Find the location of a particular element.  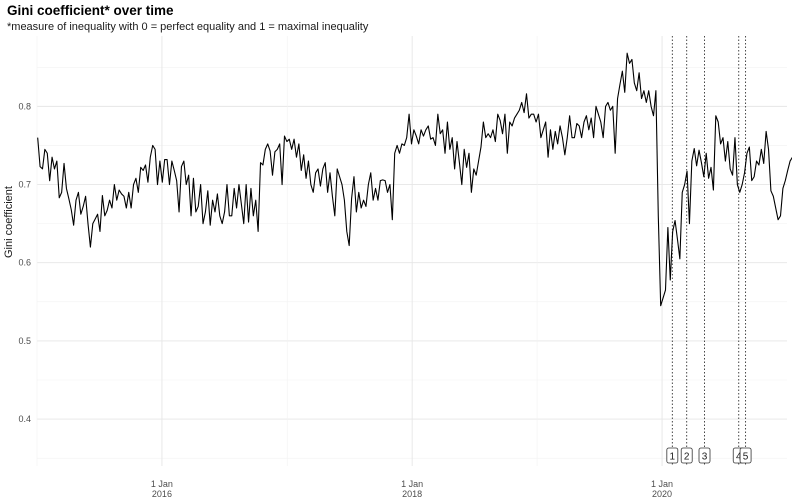

y-tick-label: 0.7 is located at coordinates (24, 185).